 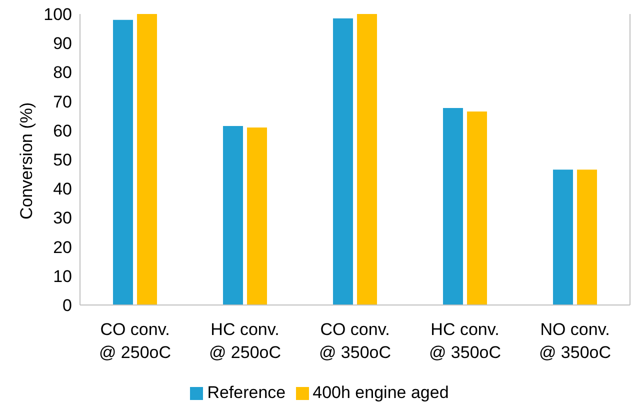 What do you see at coordinates (62, 160) in the screenshot?
I see `y-tick-label: 50` at bounding box center [62, 160].